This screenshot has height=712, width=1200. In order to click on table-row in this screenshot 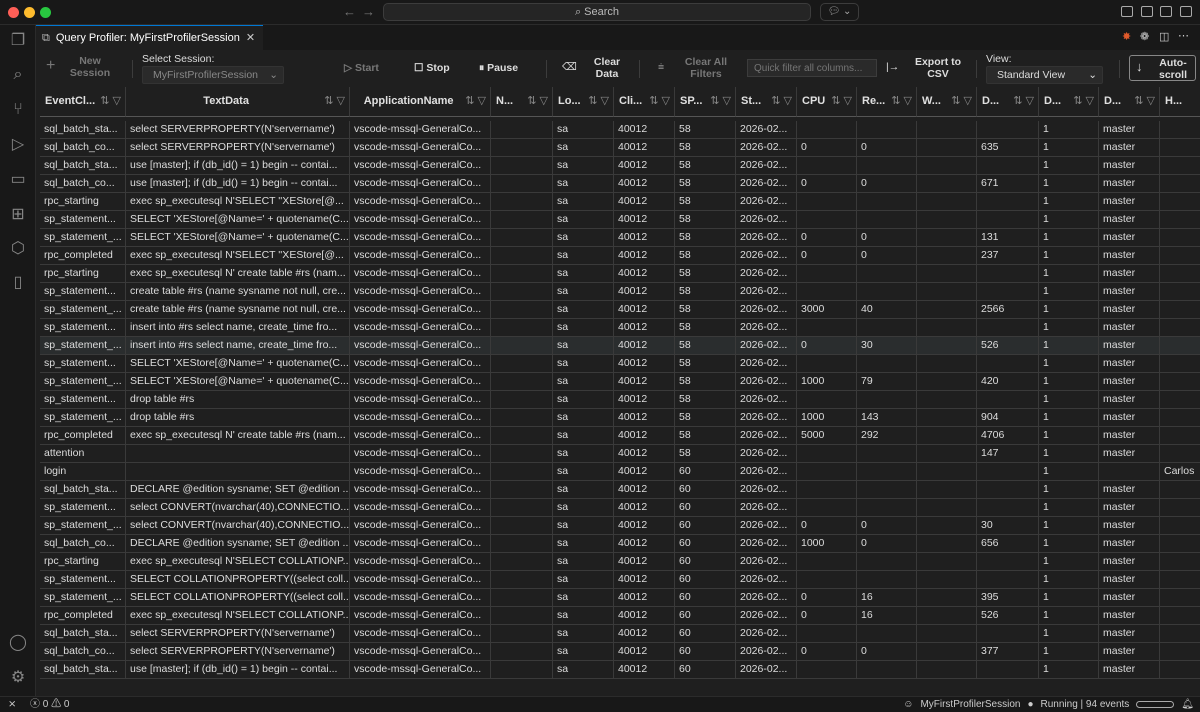, I will do `click(620, 346)`.